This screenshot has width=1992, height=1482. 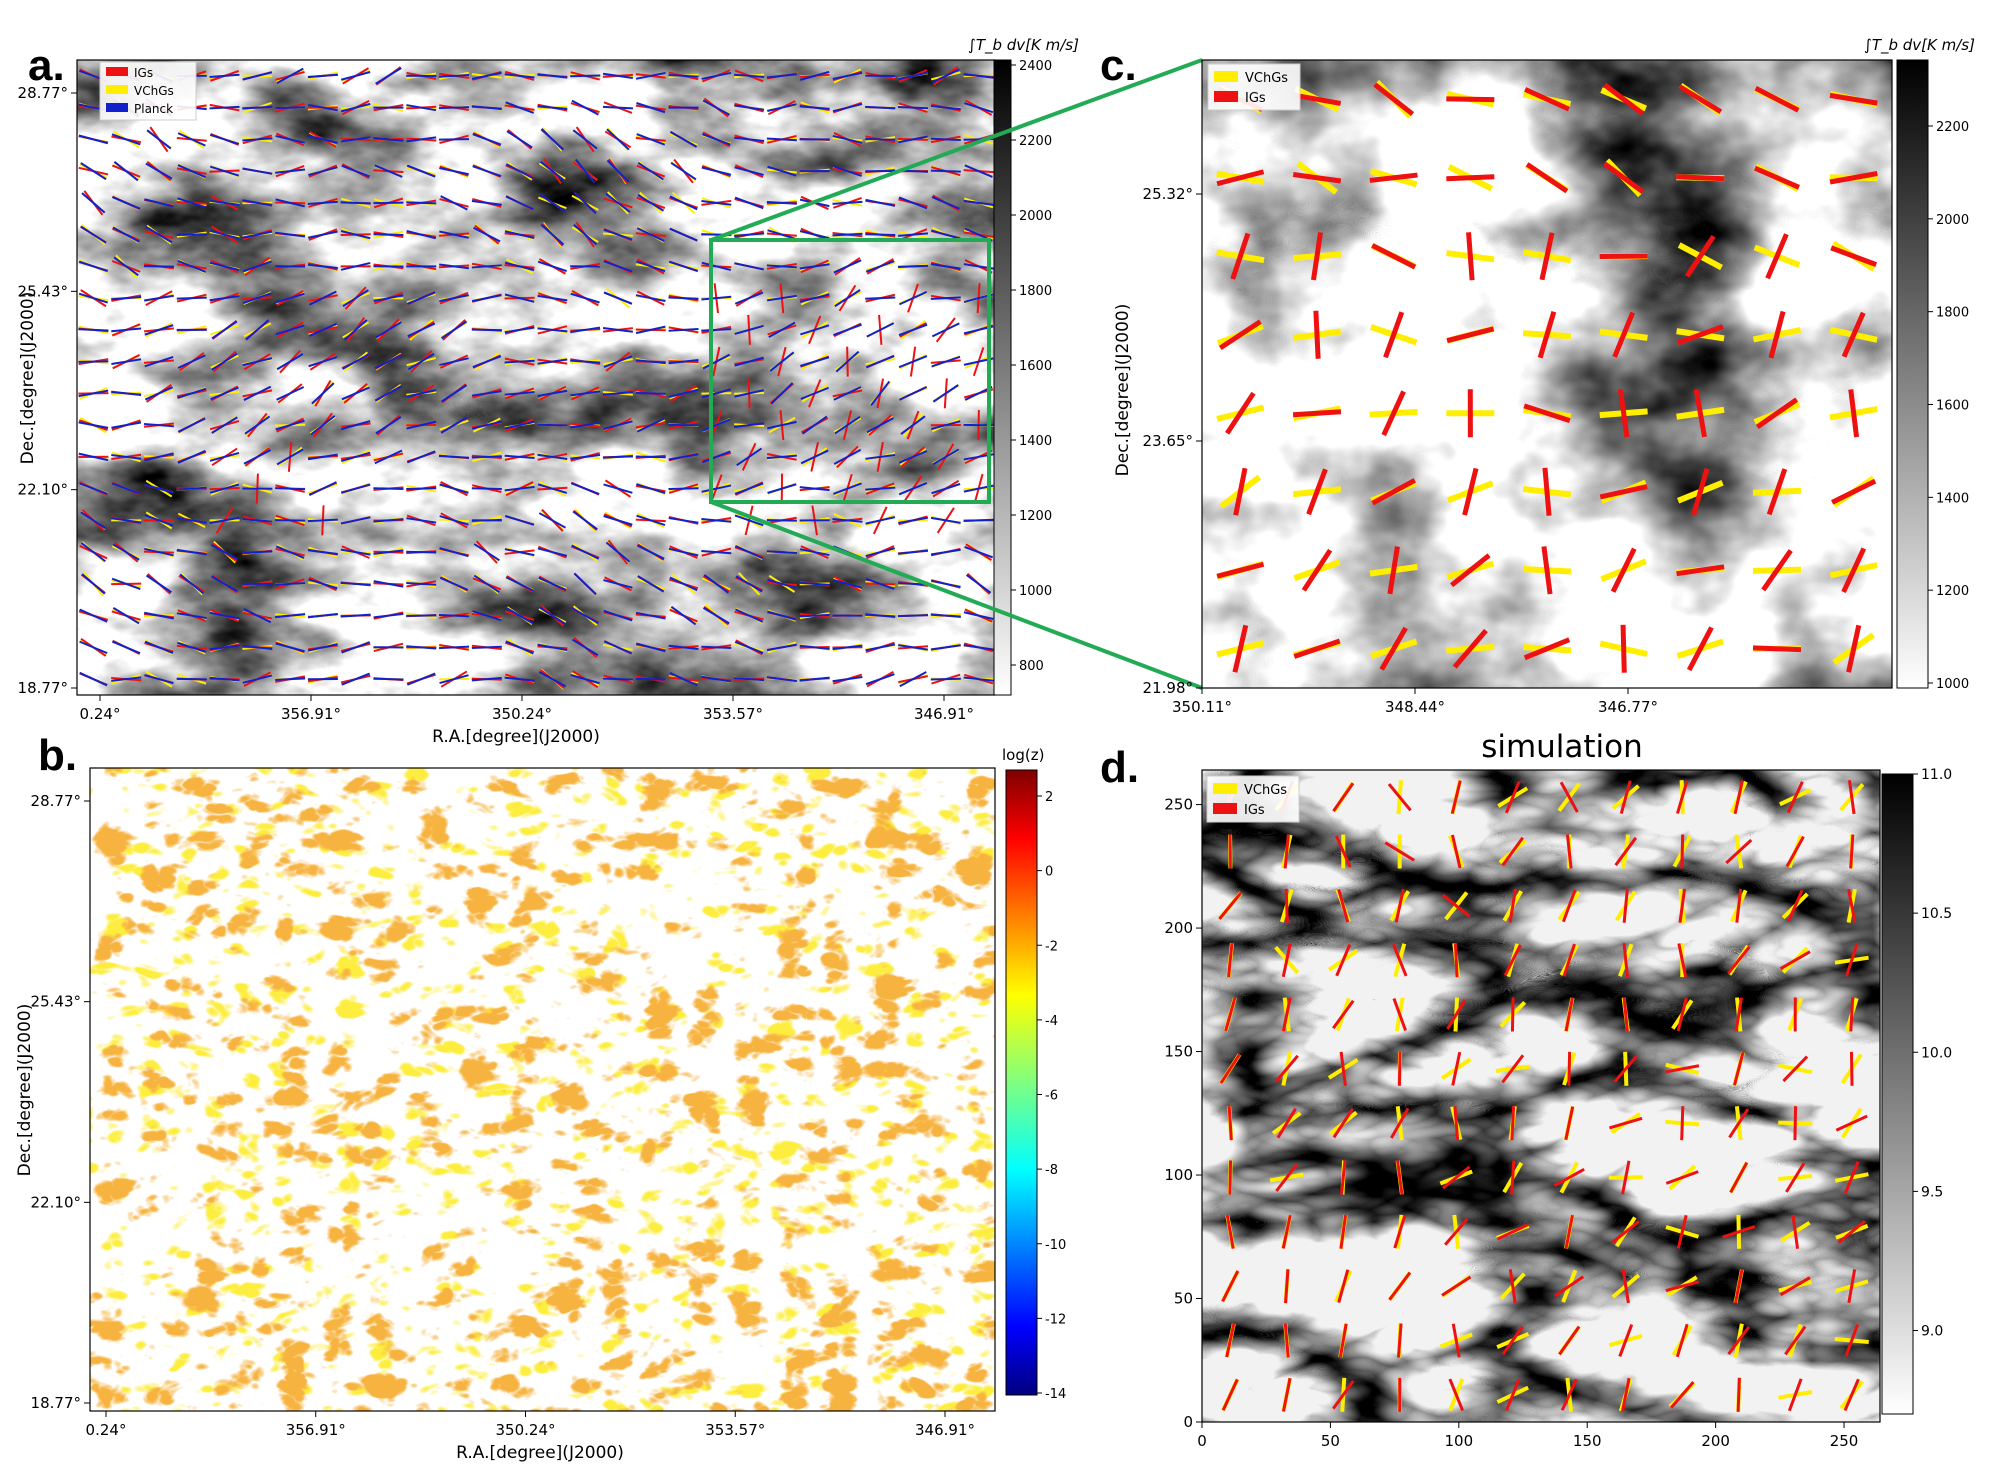 I want to click on panel-b-cbtick-label: -6, so click(x=1051, y=1096).